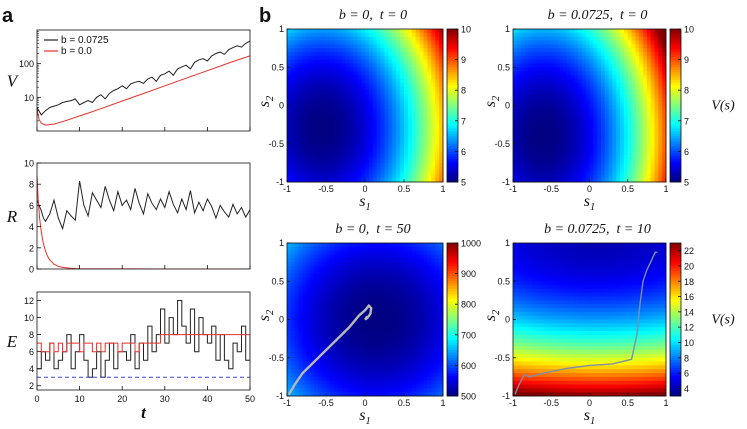  I want to click on hm-ytick-label-h1-4: 1, so click(281, 29).